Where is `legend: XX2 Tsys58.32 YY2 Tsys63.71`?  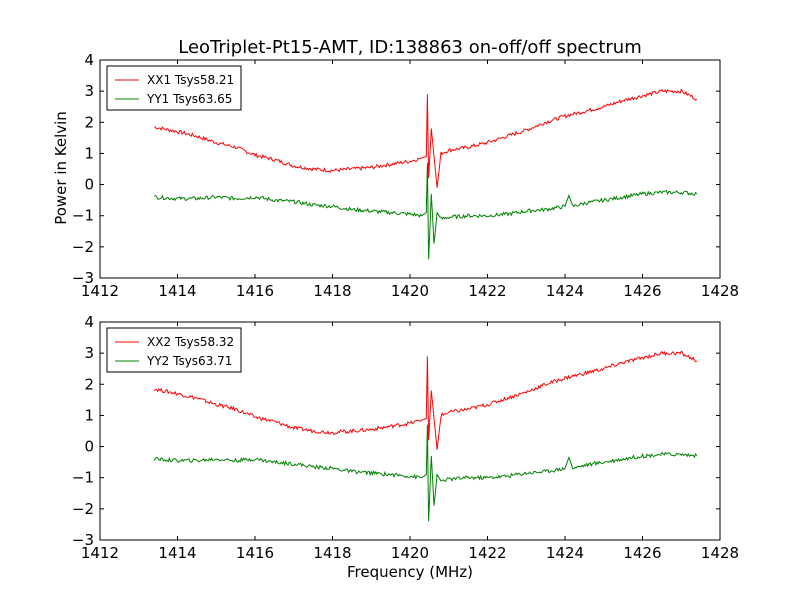 legend: XX2 Tsys58.32 YY2 Tsys63.71 is located at coordinates (174, 350).